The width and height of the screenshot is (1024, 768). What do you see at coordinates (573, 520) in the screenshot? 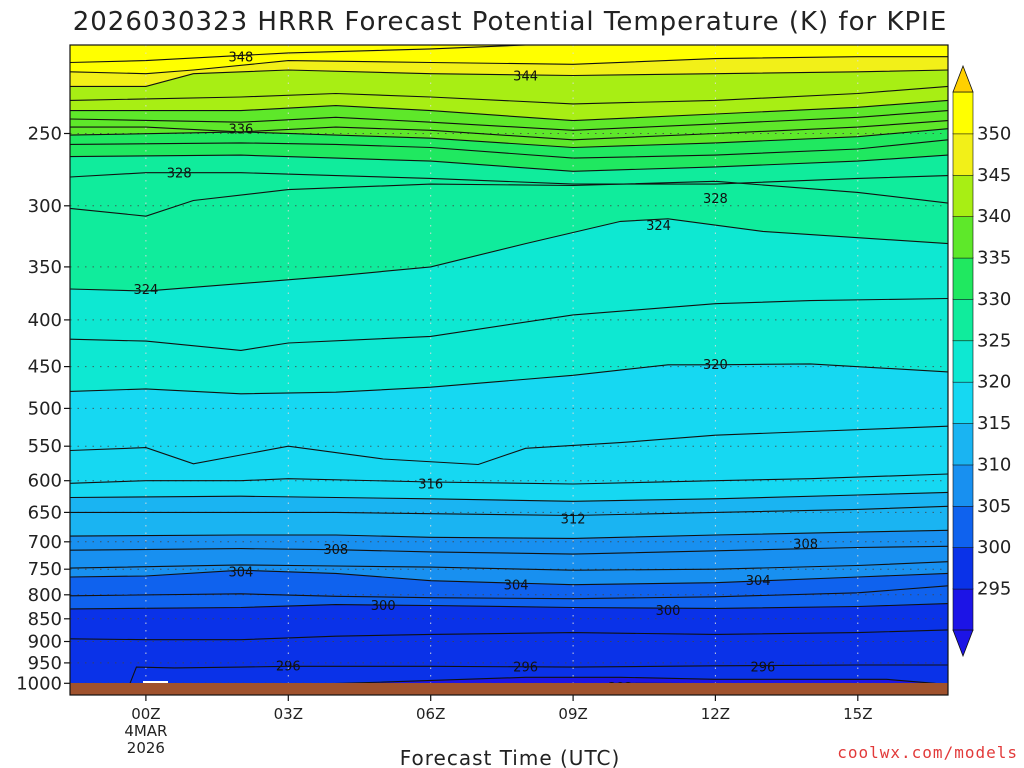
I see `contour-label-312: 312` at bounding box center [573, 520].